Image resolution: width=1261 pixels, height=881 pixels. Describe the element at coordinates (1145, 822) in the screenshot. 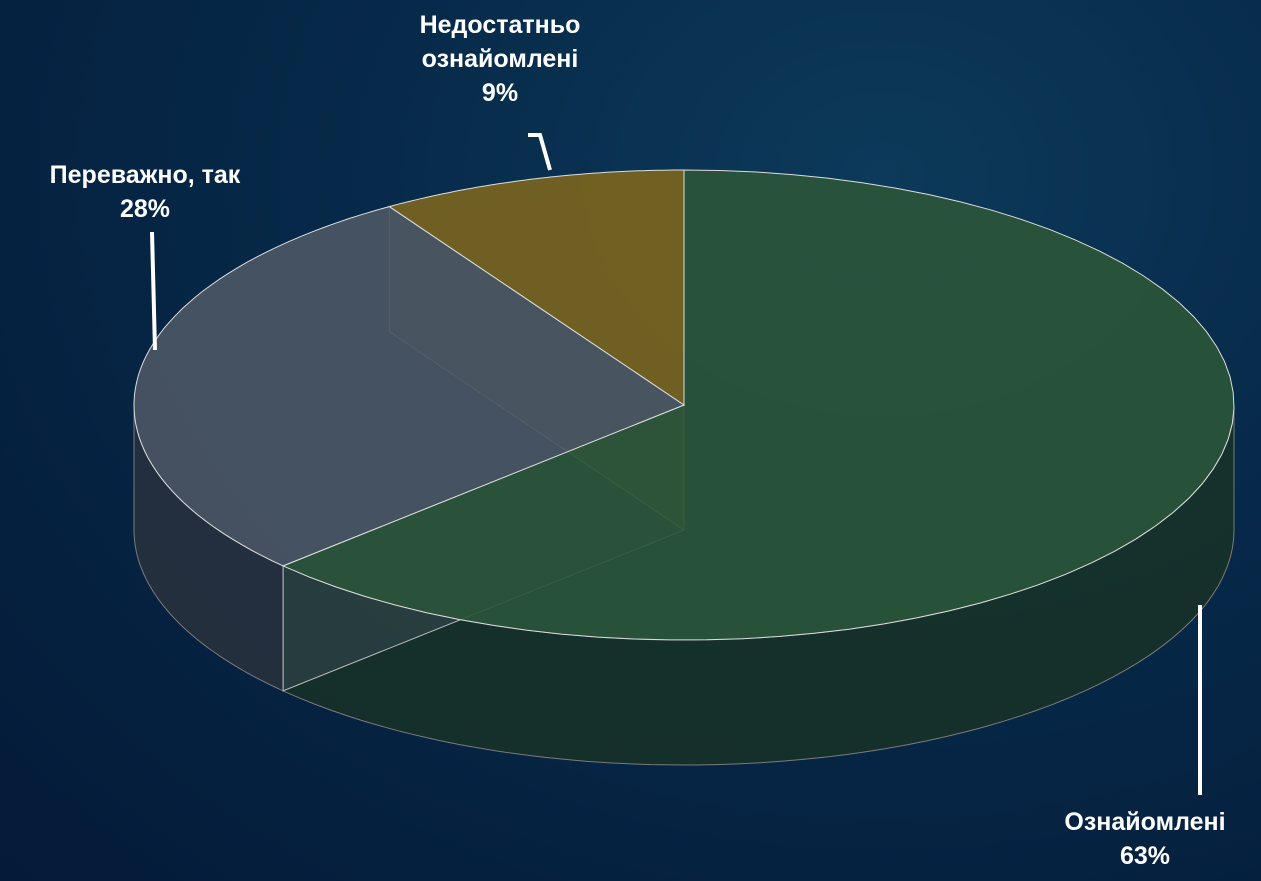

I see `category-label: Ознайомлені` at that location.